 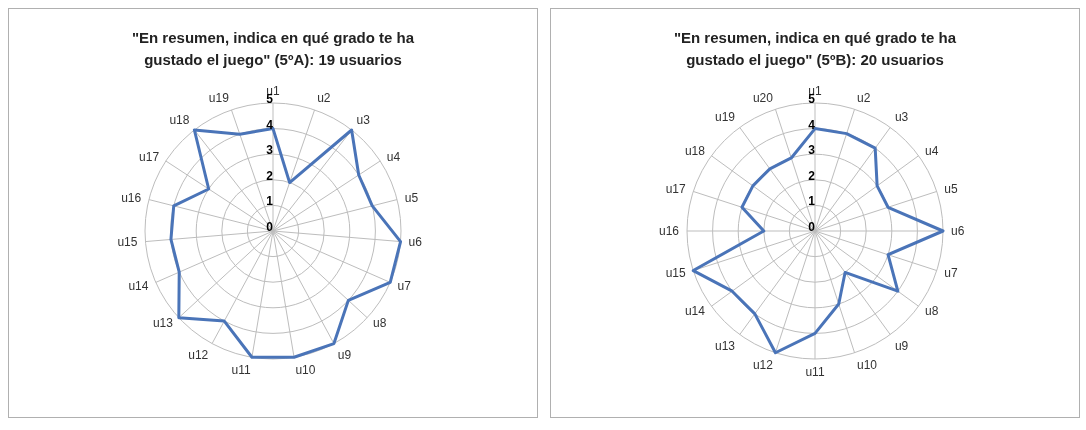 What do you see at coordinates (763, 97) in the screenshot?
I see `spoke-label: u20` at bounding box center [763, 97].